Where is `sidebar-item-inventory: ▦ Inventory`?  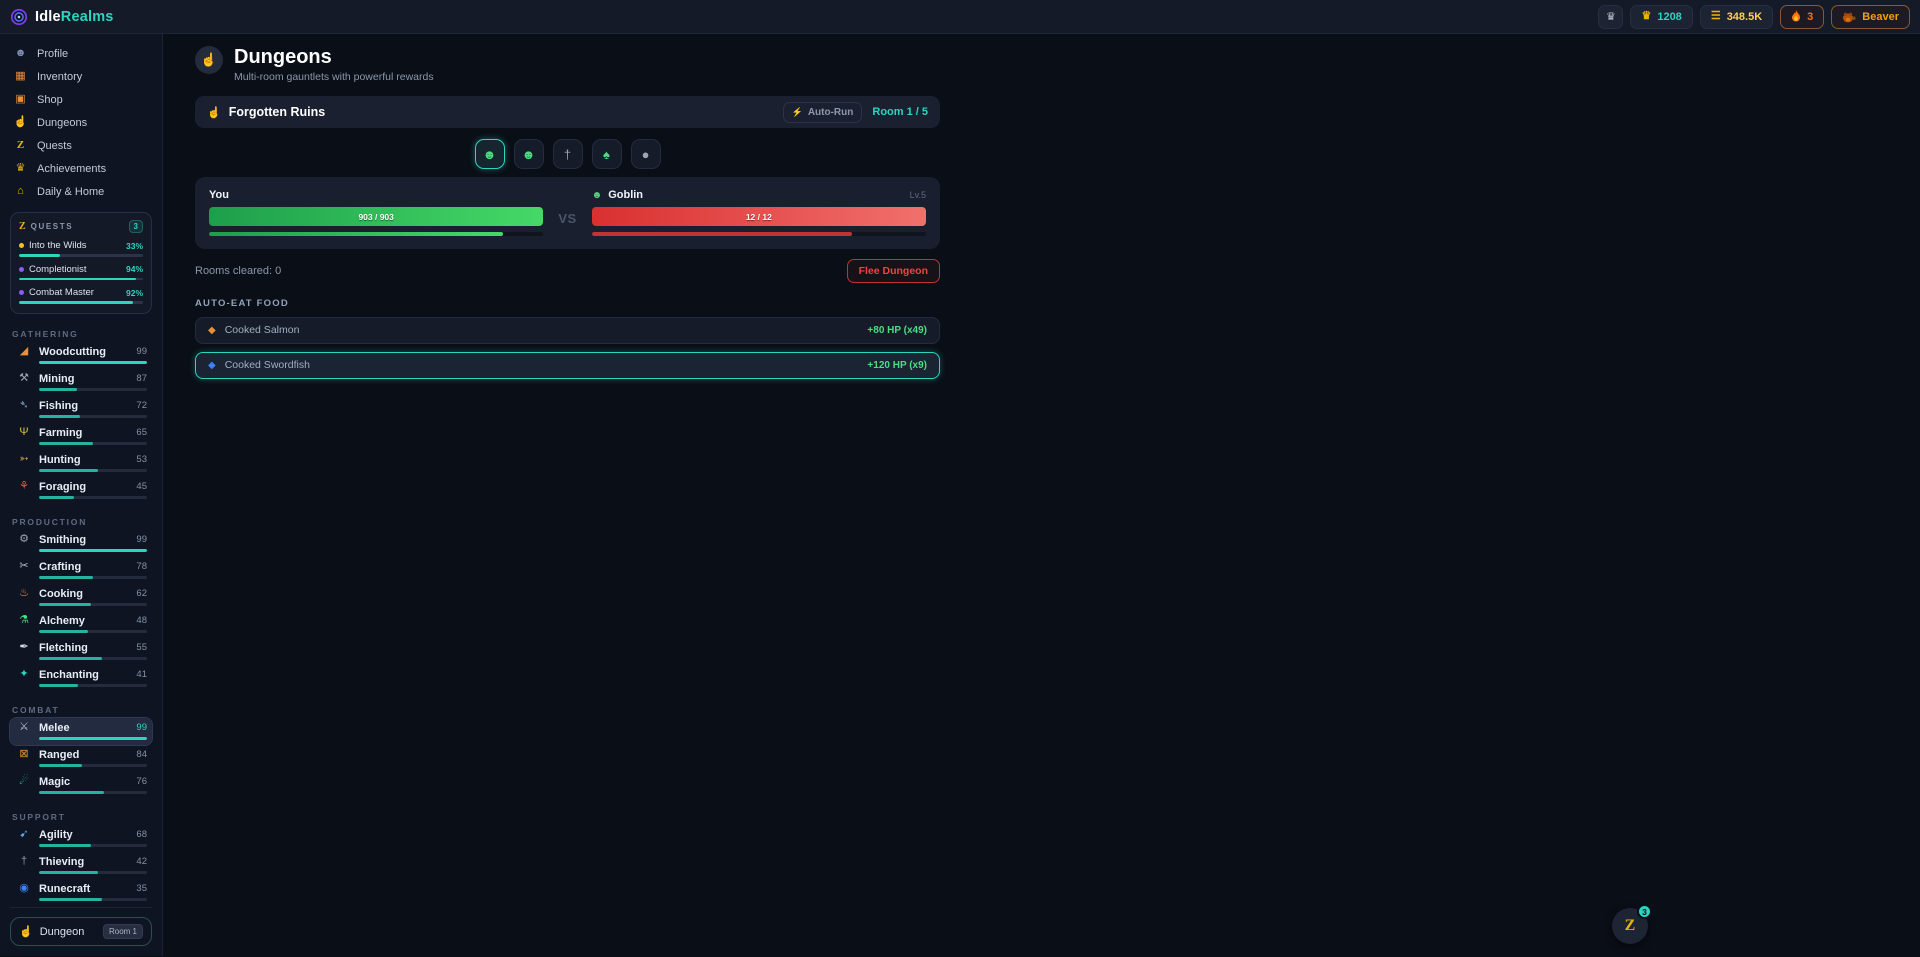
sidebar-item-inventory: ▦ Inventory is located at coordinates (81, 76).